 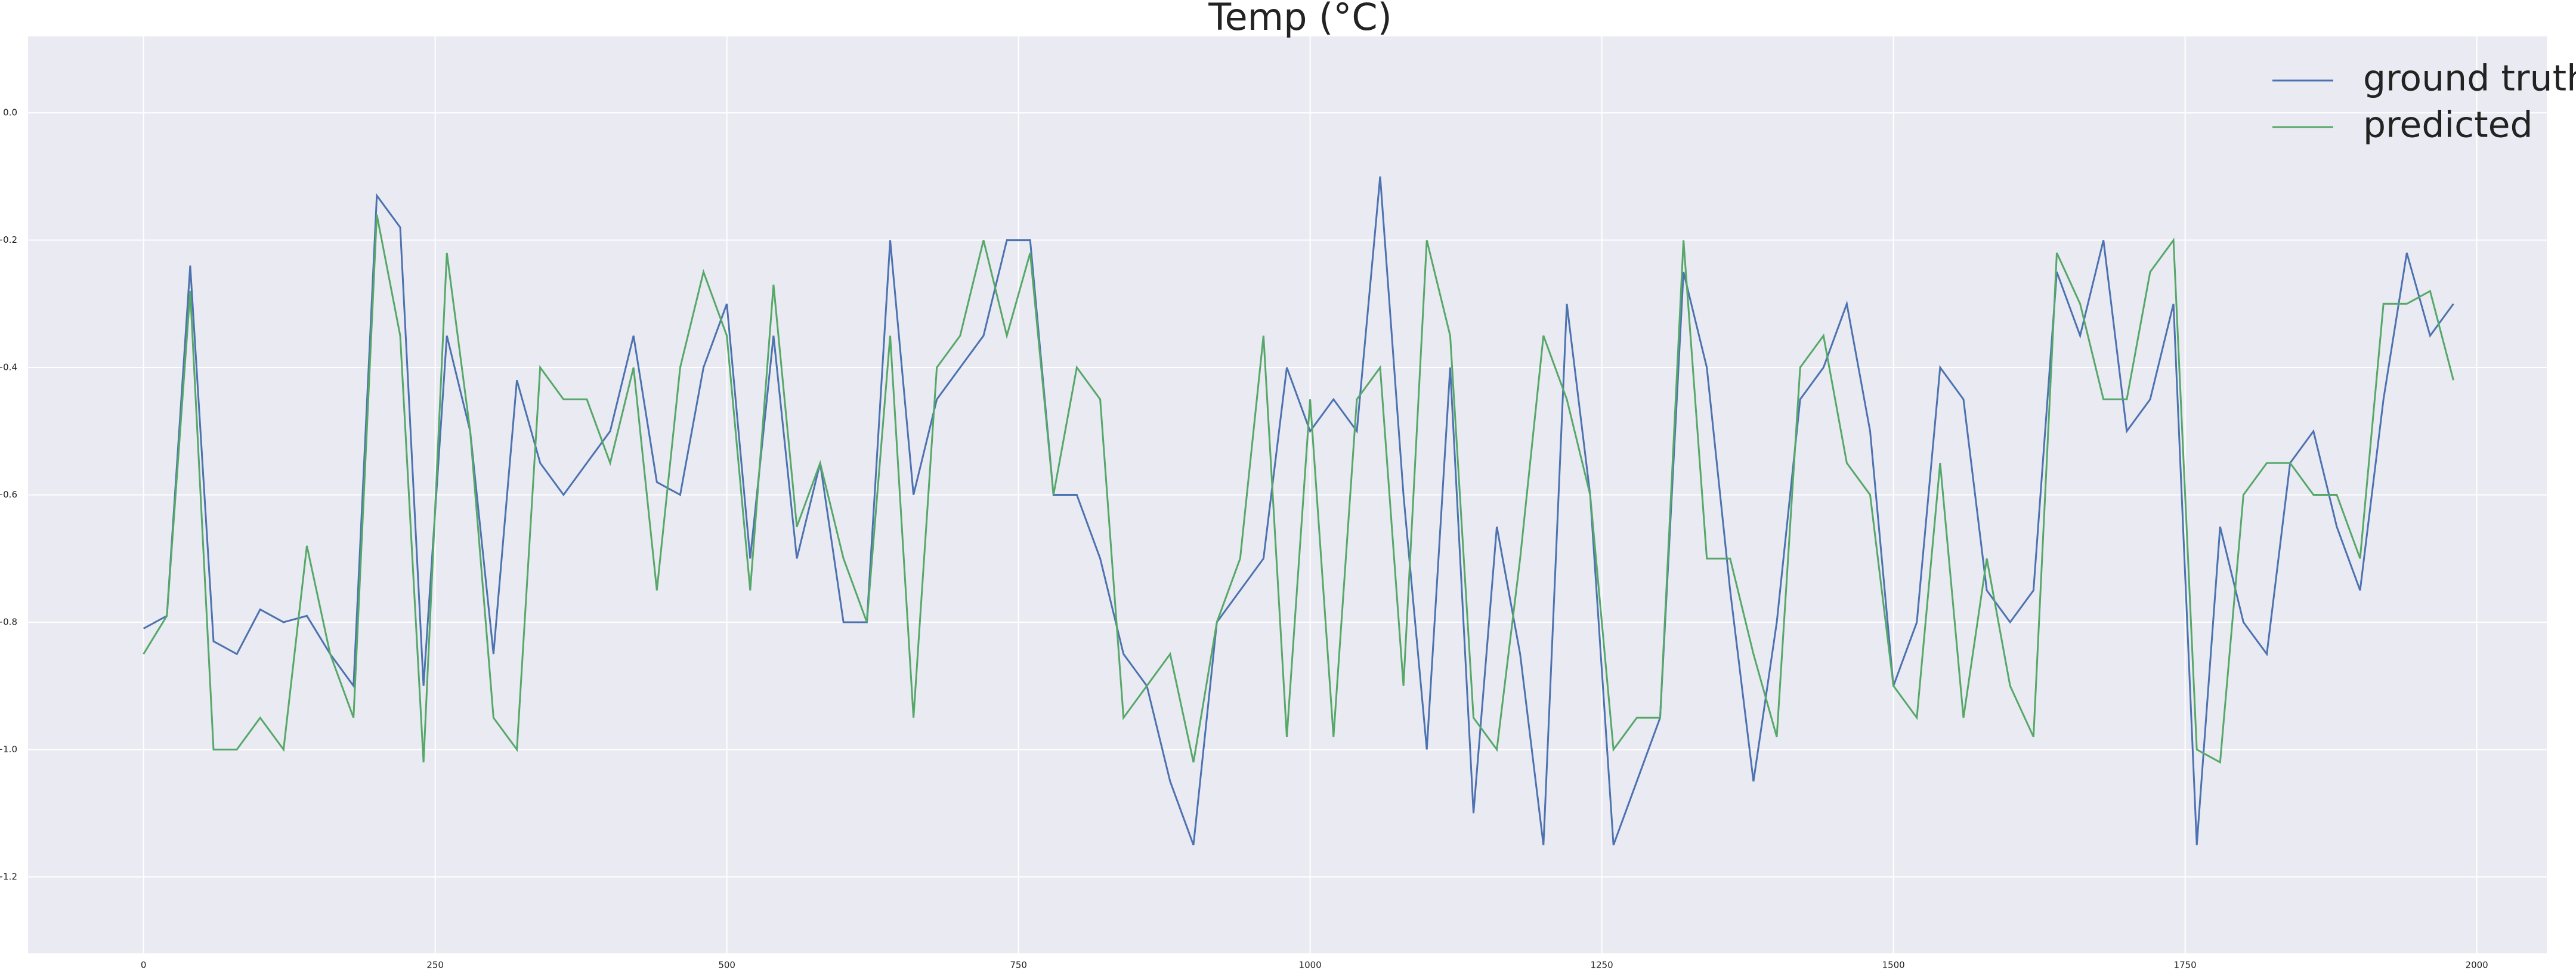 What do you see at coordinates (1300, 19) in the screenshot?
I see `chart-title: Temp (°C)` at bounding box center [1300, 19].